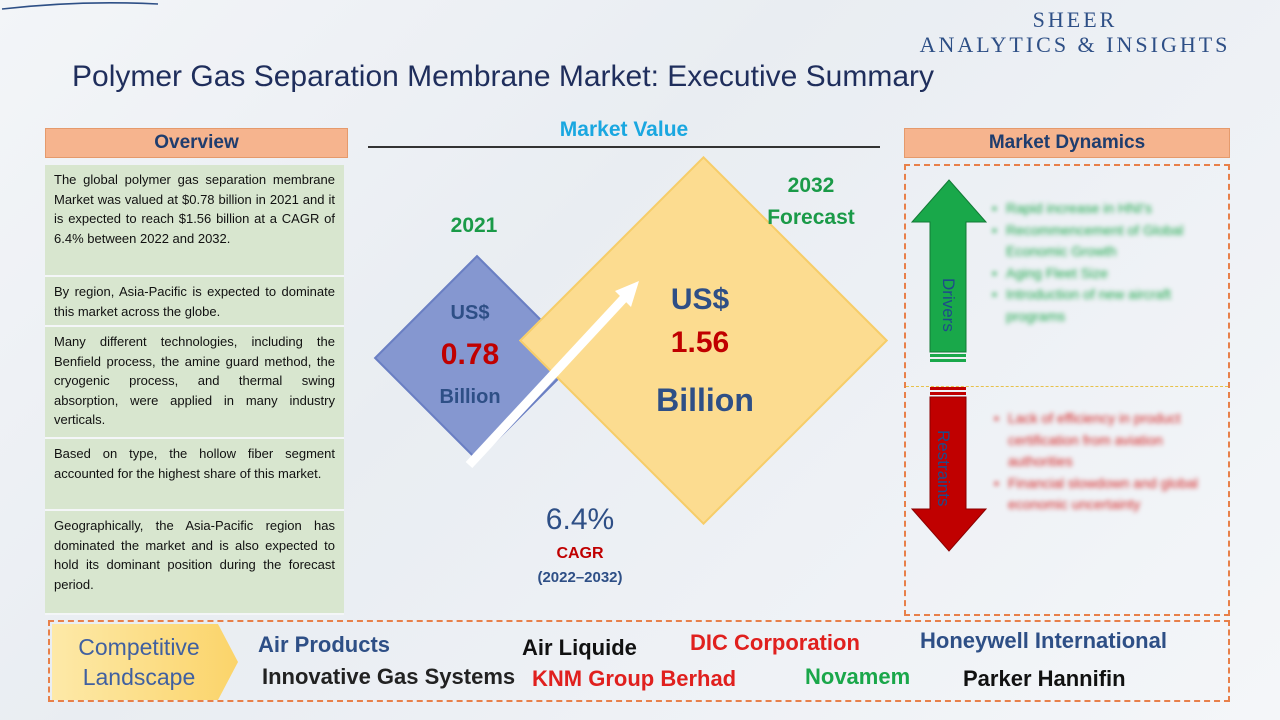 The height and width of the screenshot is (720, 1280). What do you see at coordinates (1106, 274) in the screenshot?
I see `driver-item: Aging Fleet Size` at bounding box center [1106, 274].